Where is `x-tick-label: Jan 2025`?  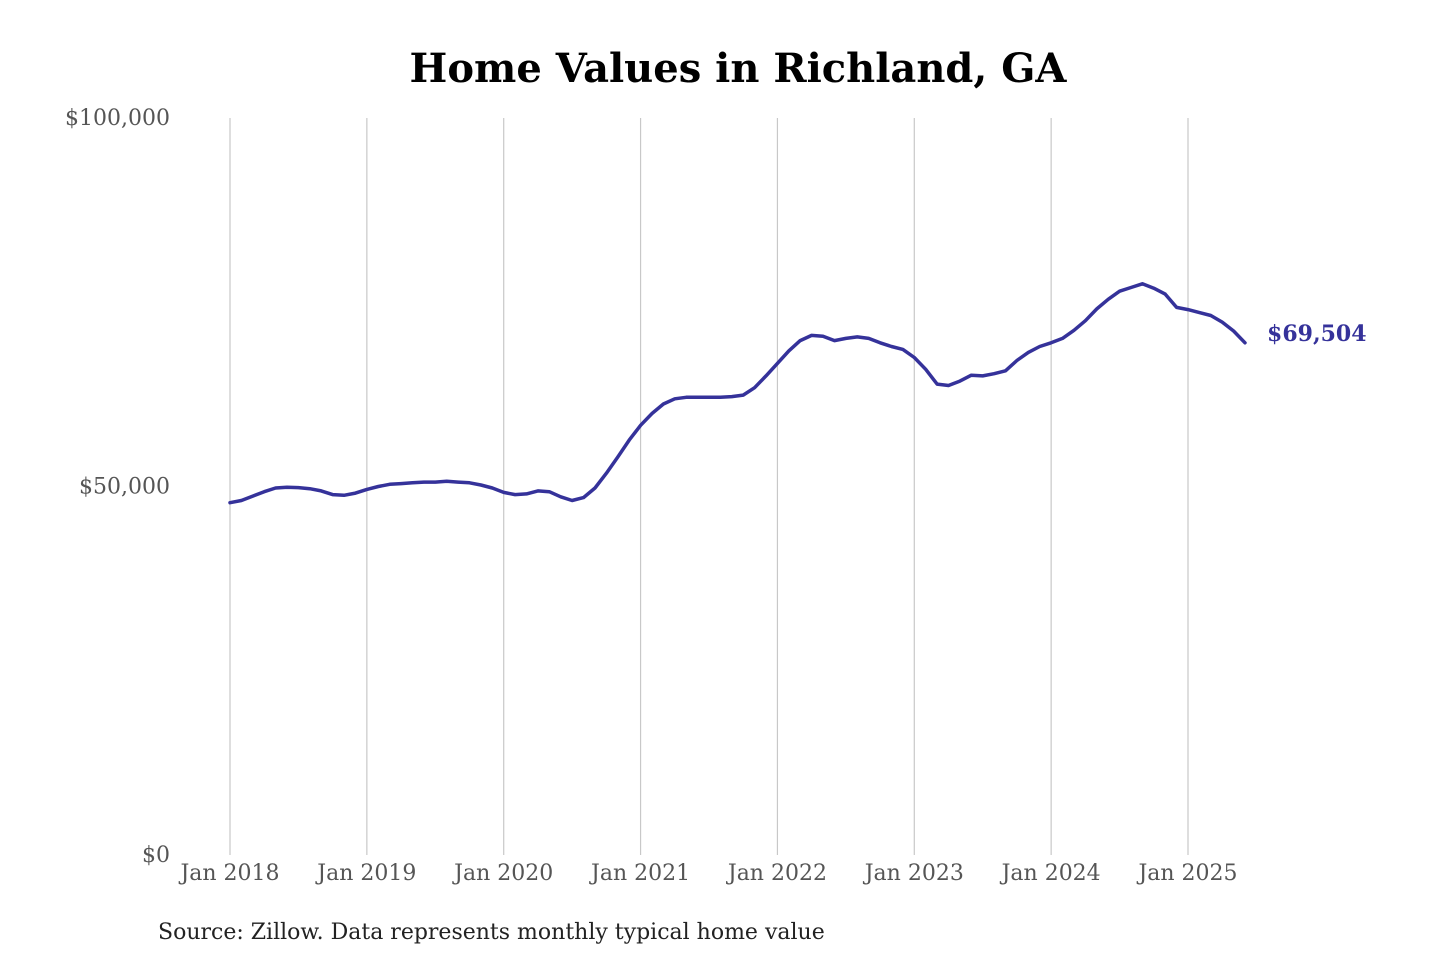 x-tick-label: Jan 2025 is located at coordinates (1186, 873).